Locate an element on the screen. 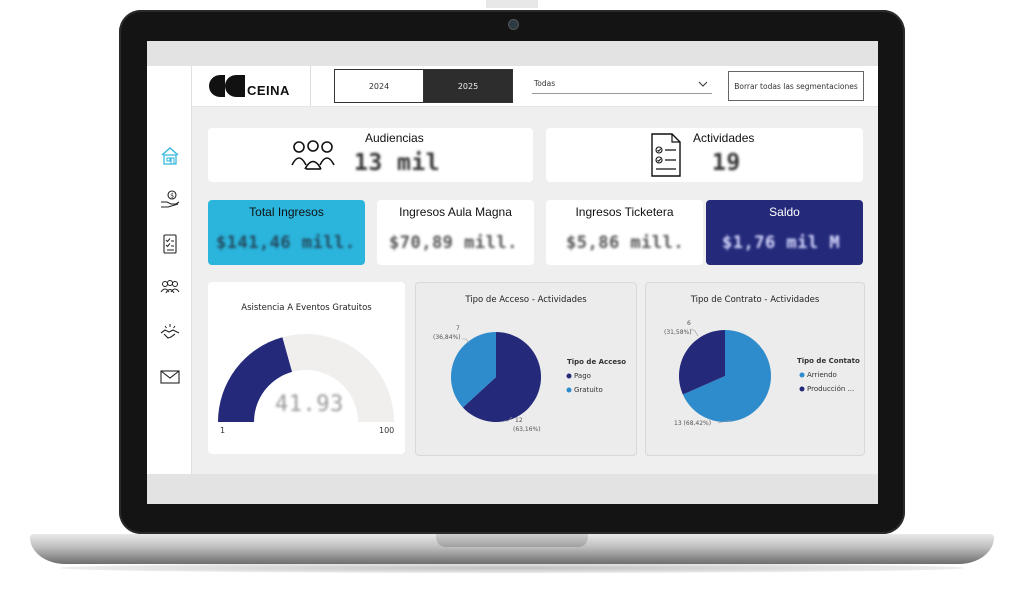 The height and width of the screenshot is (602, 1024). kpi-audiencias-label: Audiencias is located at coordinates (394, 138).